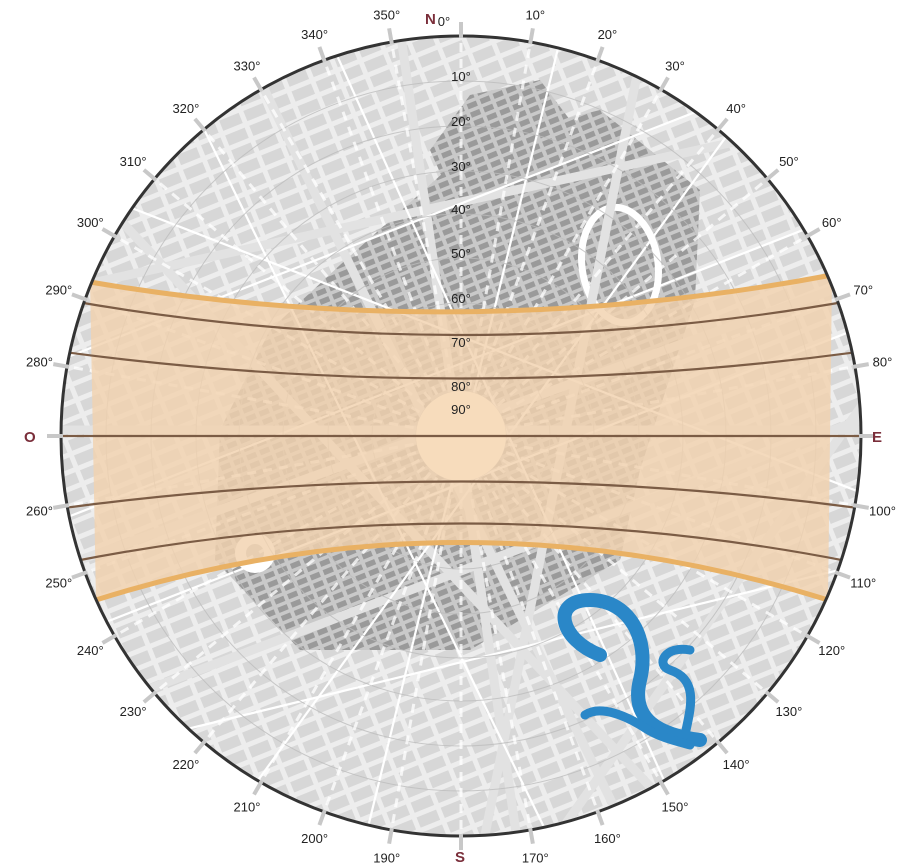 This screenshot has width=900, height=865. What do you see at coordinates (461, 121) in the screenshot?
I see `altitude-label: 20°` at bounding box center [461, 121].